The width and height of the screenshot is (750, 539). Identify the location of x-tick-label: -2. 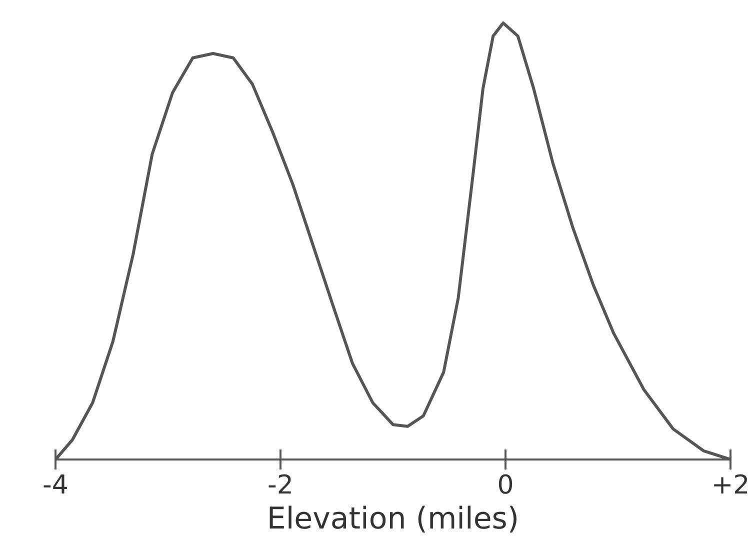
(281, 485).